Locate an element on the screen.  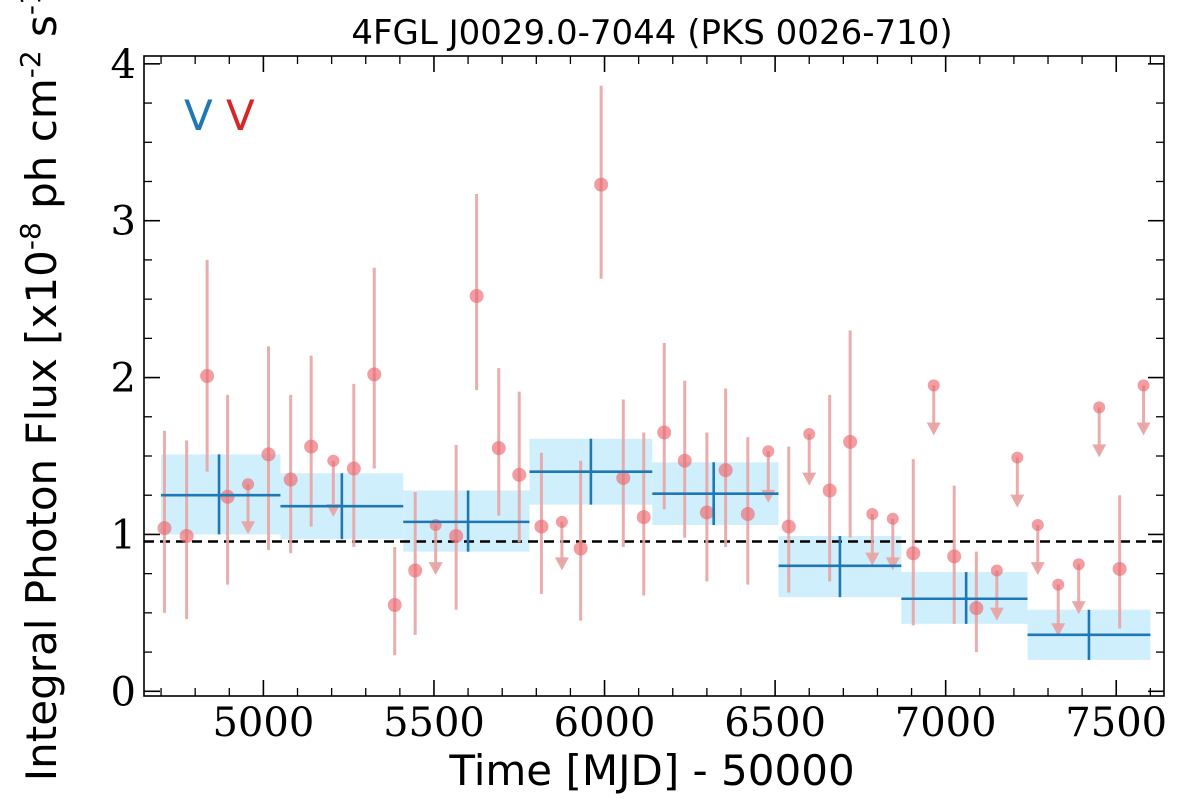
y-tick-label: 1 is located at coordinates (123, 535).